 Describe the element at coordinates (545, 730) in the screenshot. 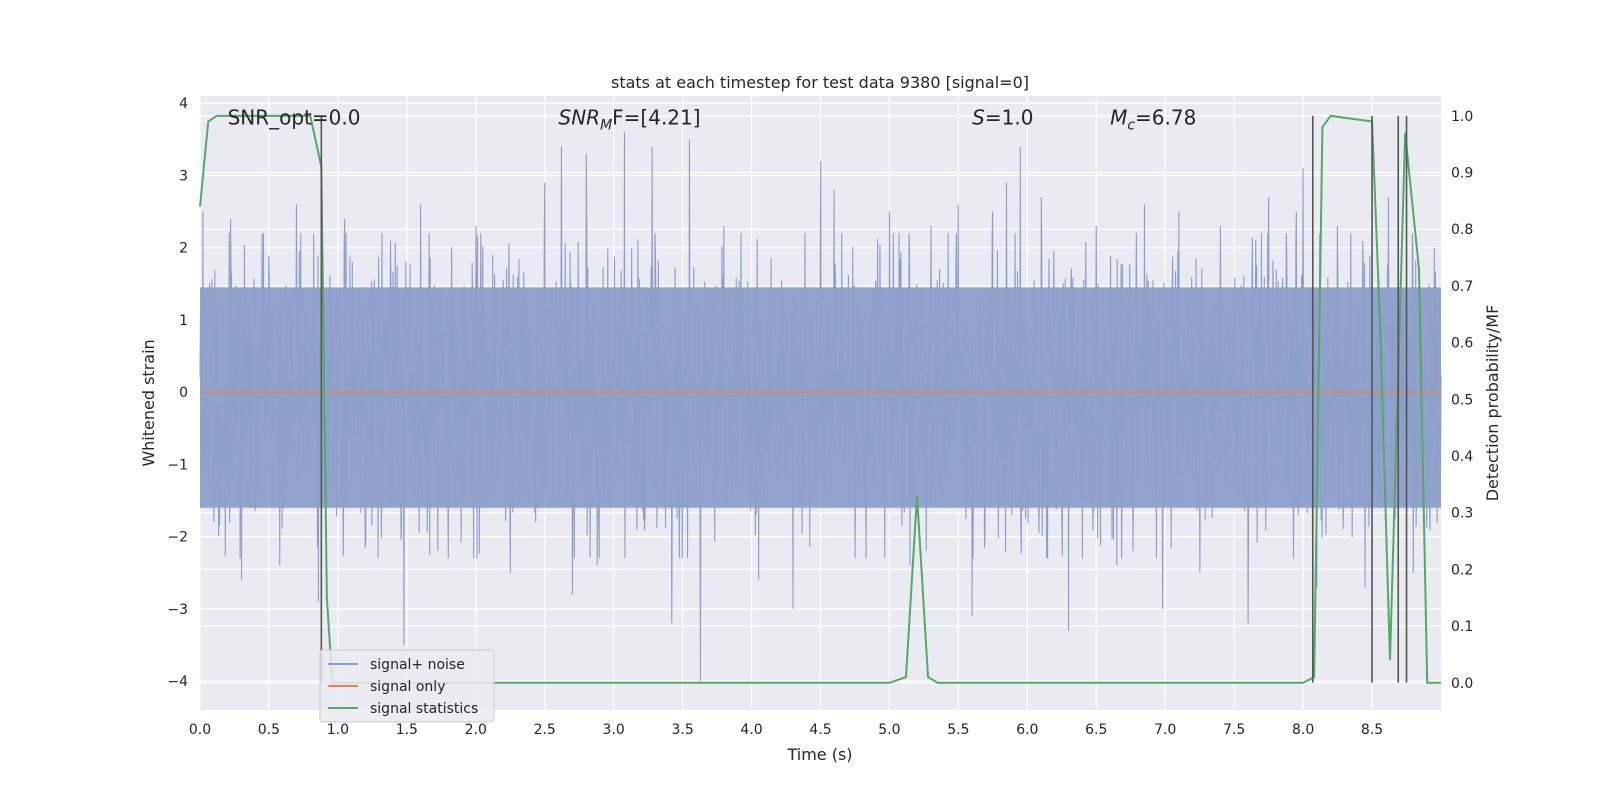

I see `x-tick-5: 2.5` at that location.